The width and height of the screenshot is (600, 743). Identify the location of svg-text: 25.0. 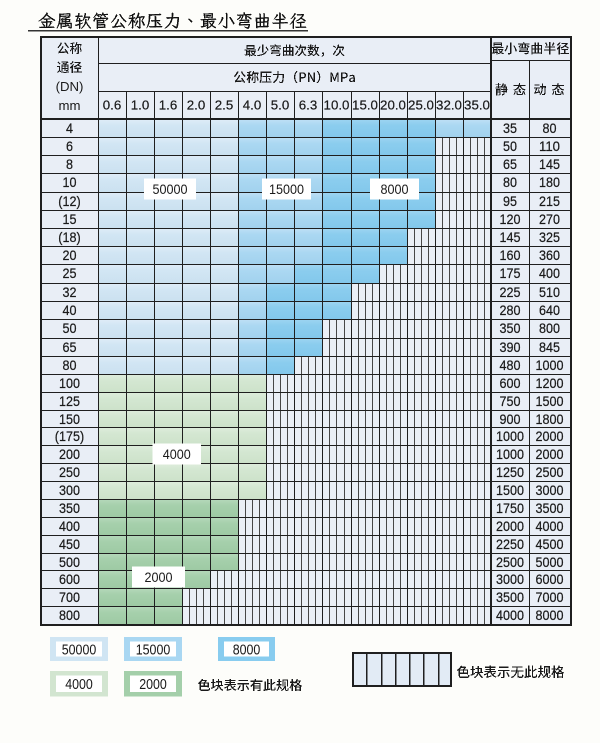
(421, 105).